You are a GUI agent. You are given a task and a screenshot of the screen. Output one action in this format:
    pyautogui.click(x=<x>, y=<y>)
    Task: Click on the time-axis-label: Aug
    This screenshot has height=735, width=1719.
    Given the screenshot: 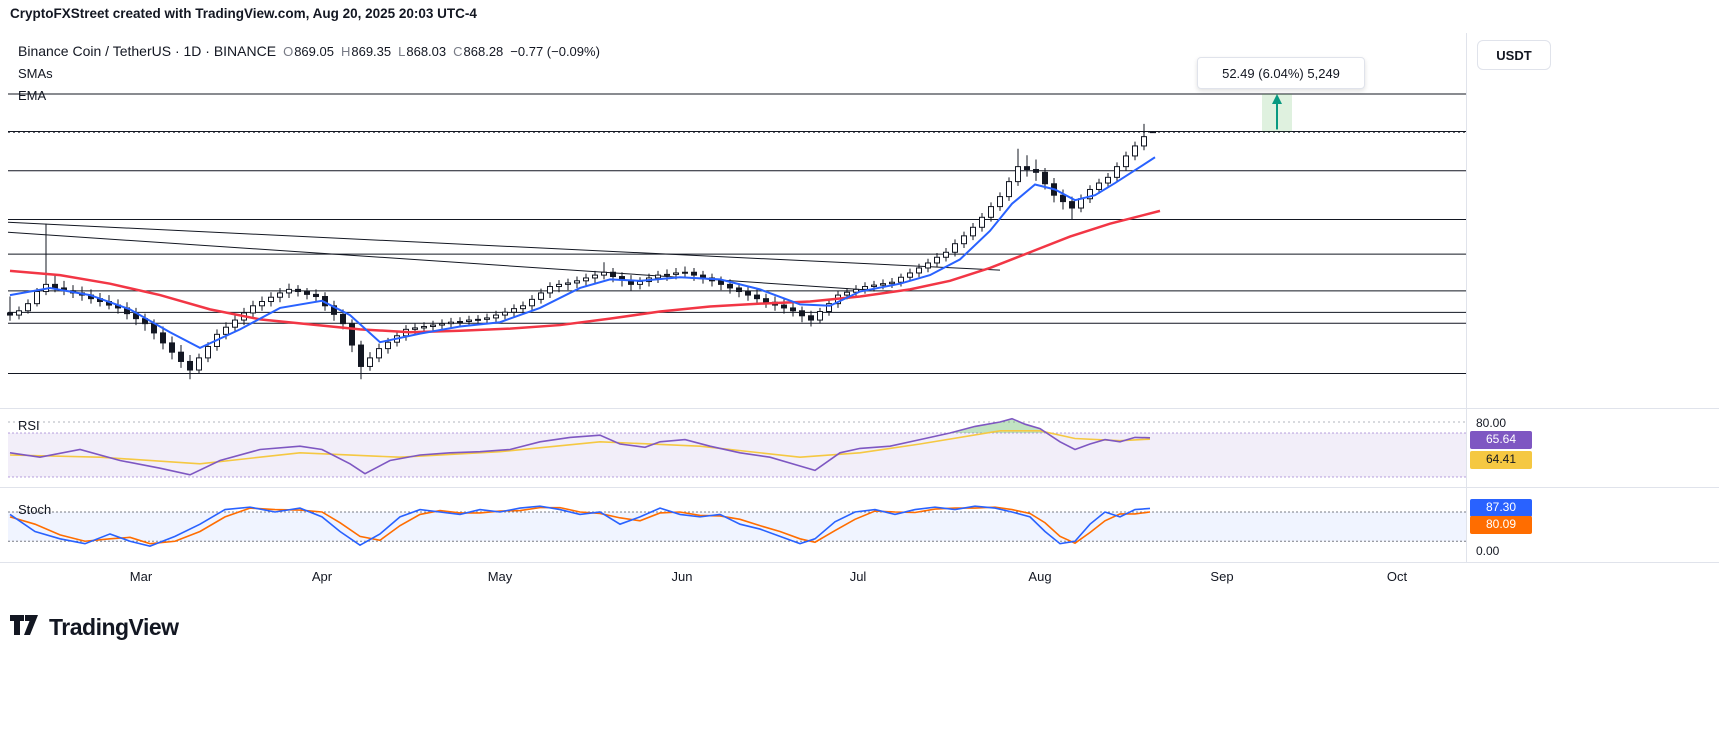 What is the action you would take?
    pyautogui.click(x=1040, y=576)
    